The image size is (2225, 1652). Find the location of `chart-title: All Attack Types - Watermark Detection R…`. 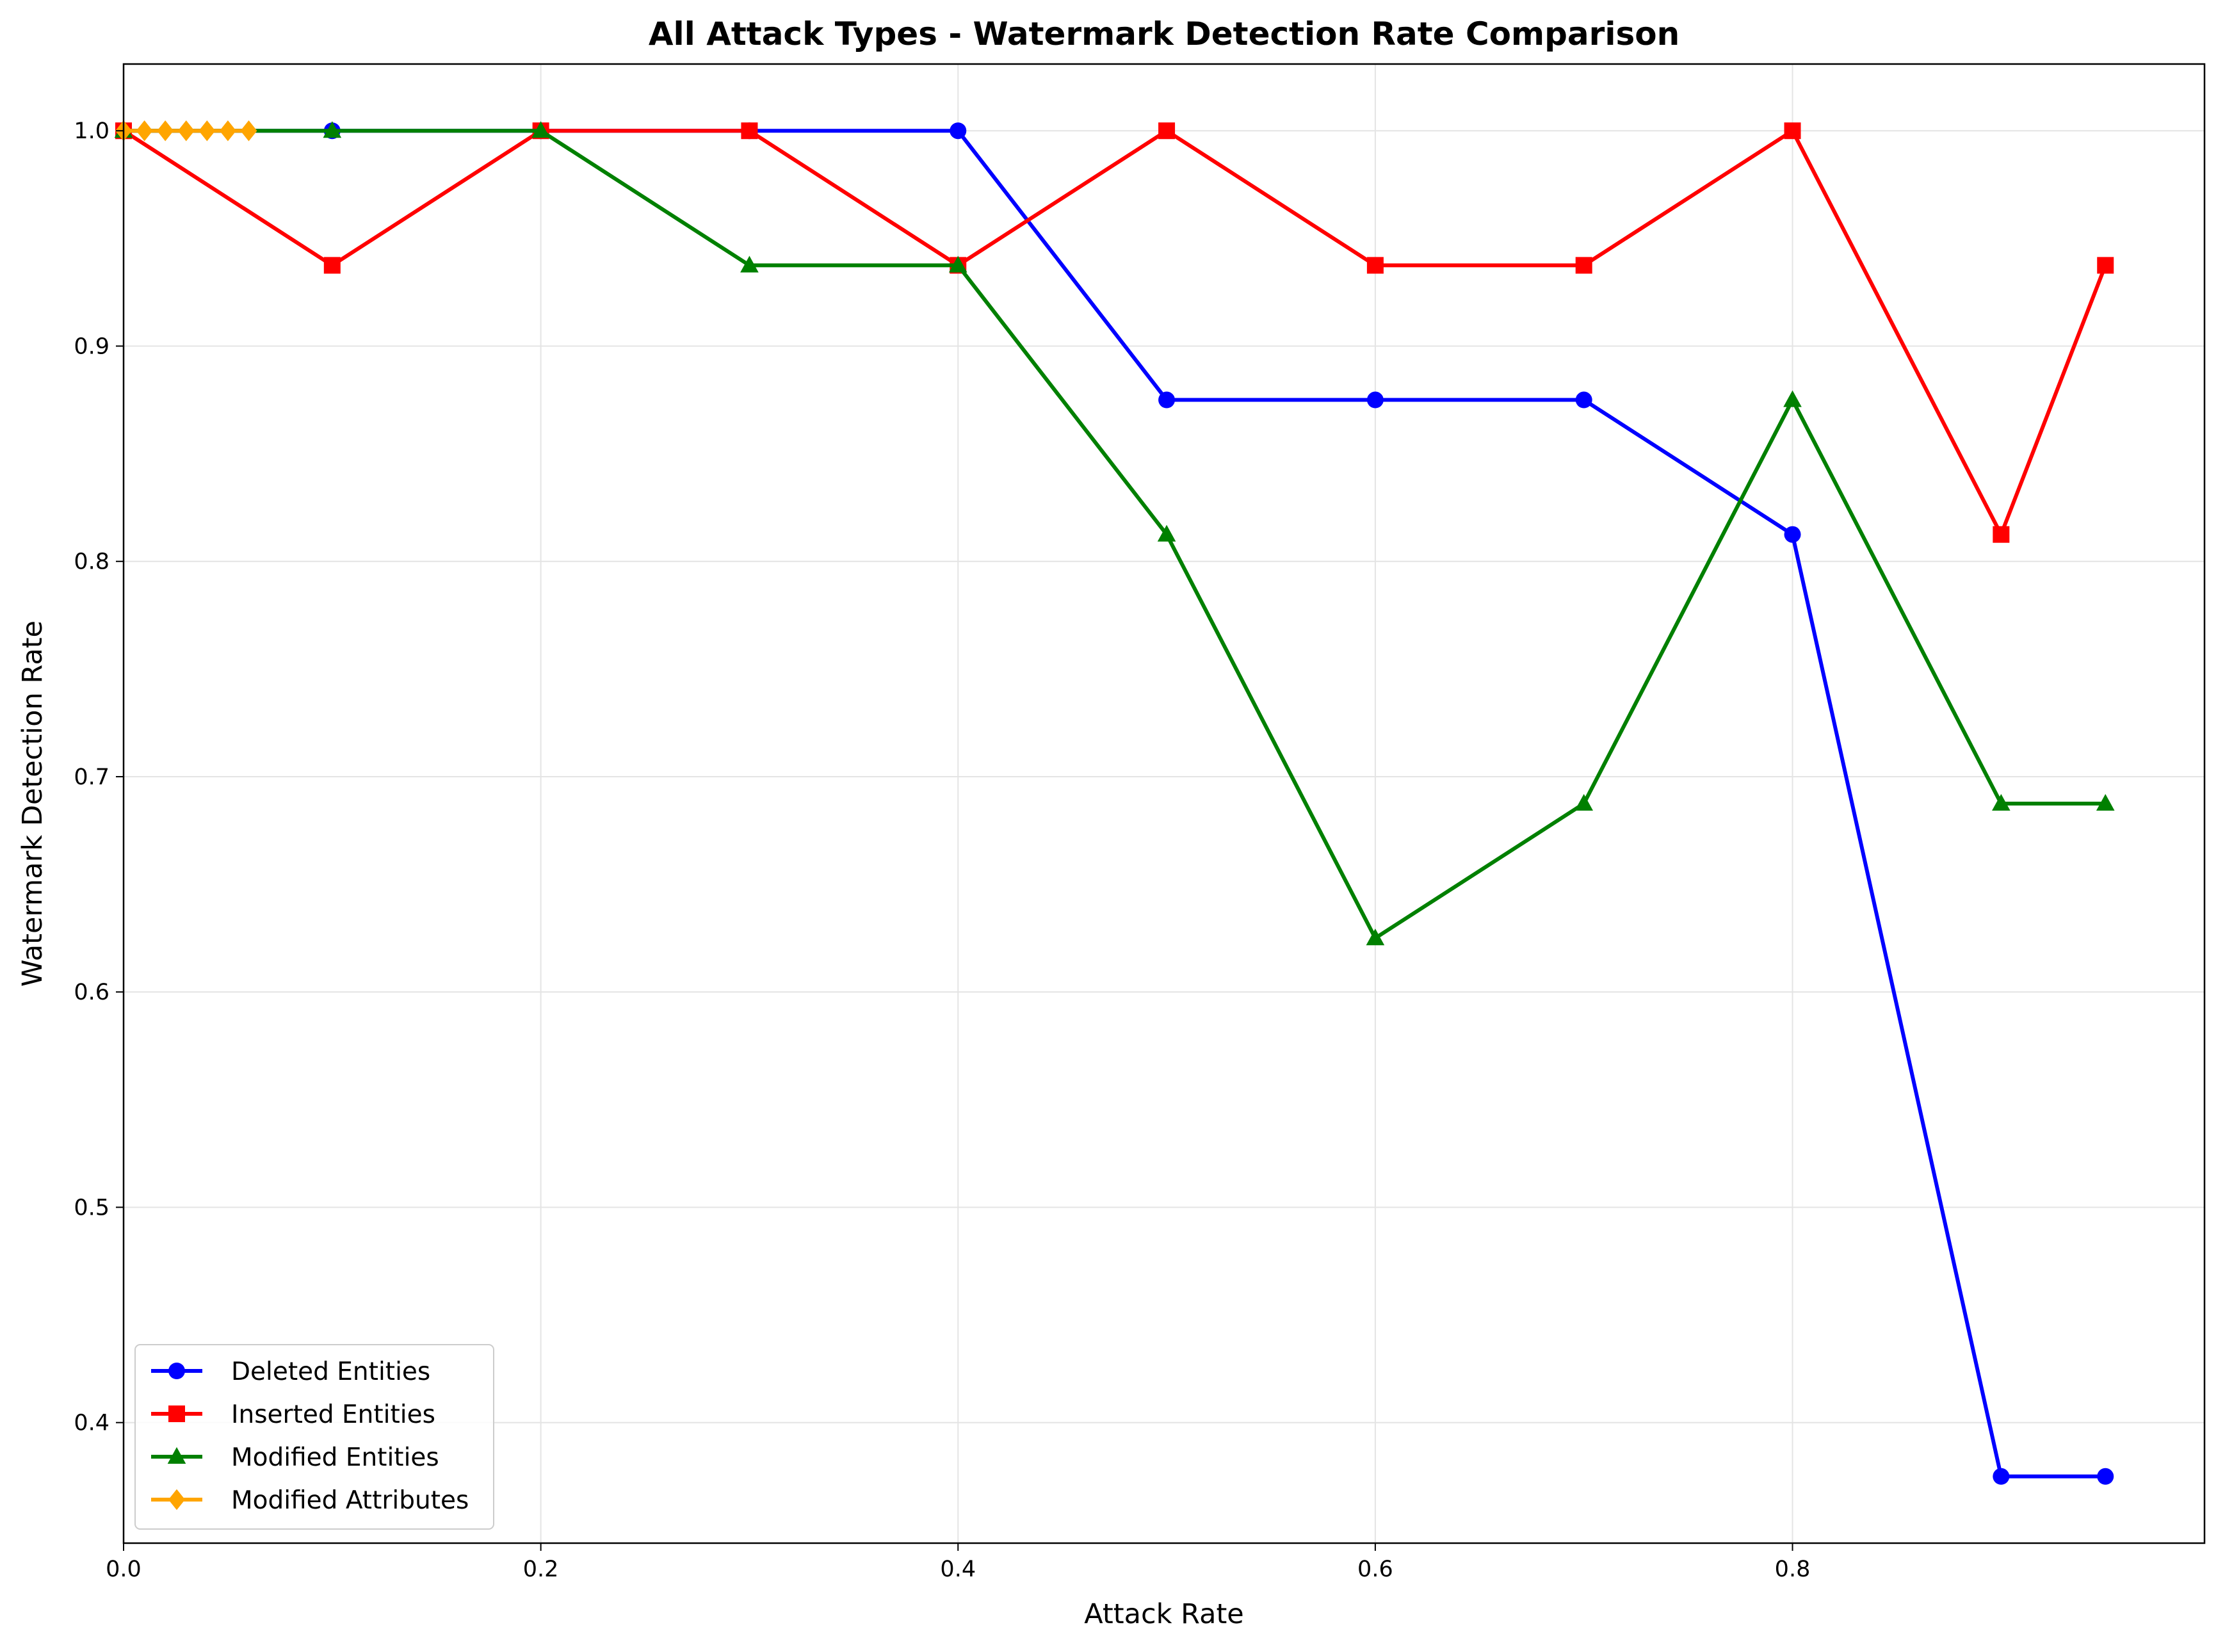

chart-title: All Attack Types - Watermark Detection R… is located at coordinates (1164, 34).